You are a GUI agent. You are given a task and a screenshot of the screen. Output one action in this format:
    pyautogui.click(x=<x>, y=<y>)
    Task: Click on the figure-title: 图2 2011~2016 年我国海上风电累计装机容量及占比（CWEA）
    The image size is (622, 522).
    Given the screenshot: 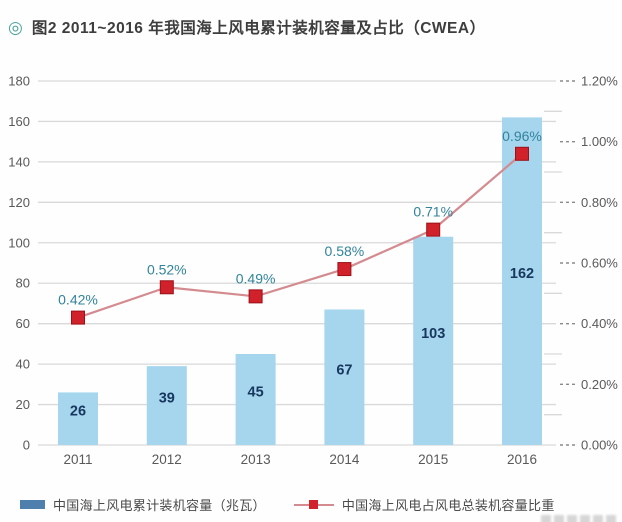 What is the action you would take?
    pyautogui.click(x=258, y=28)
    